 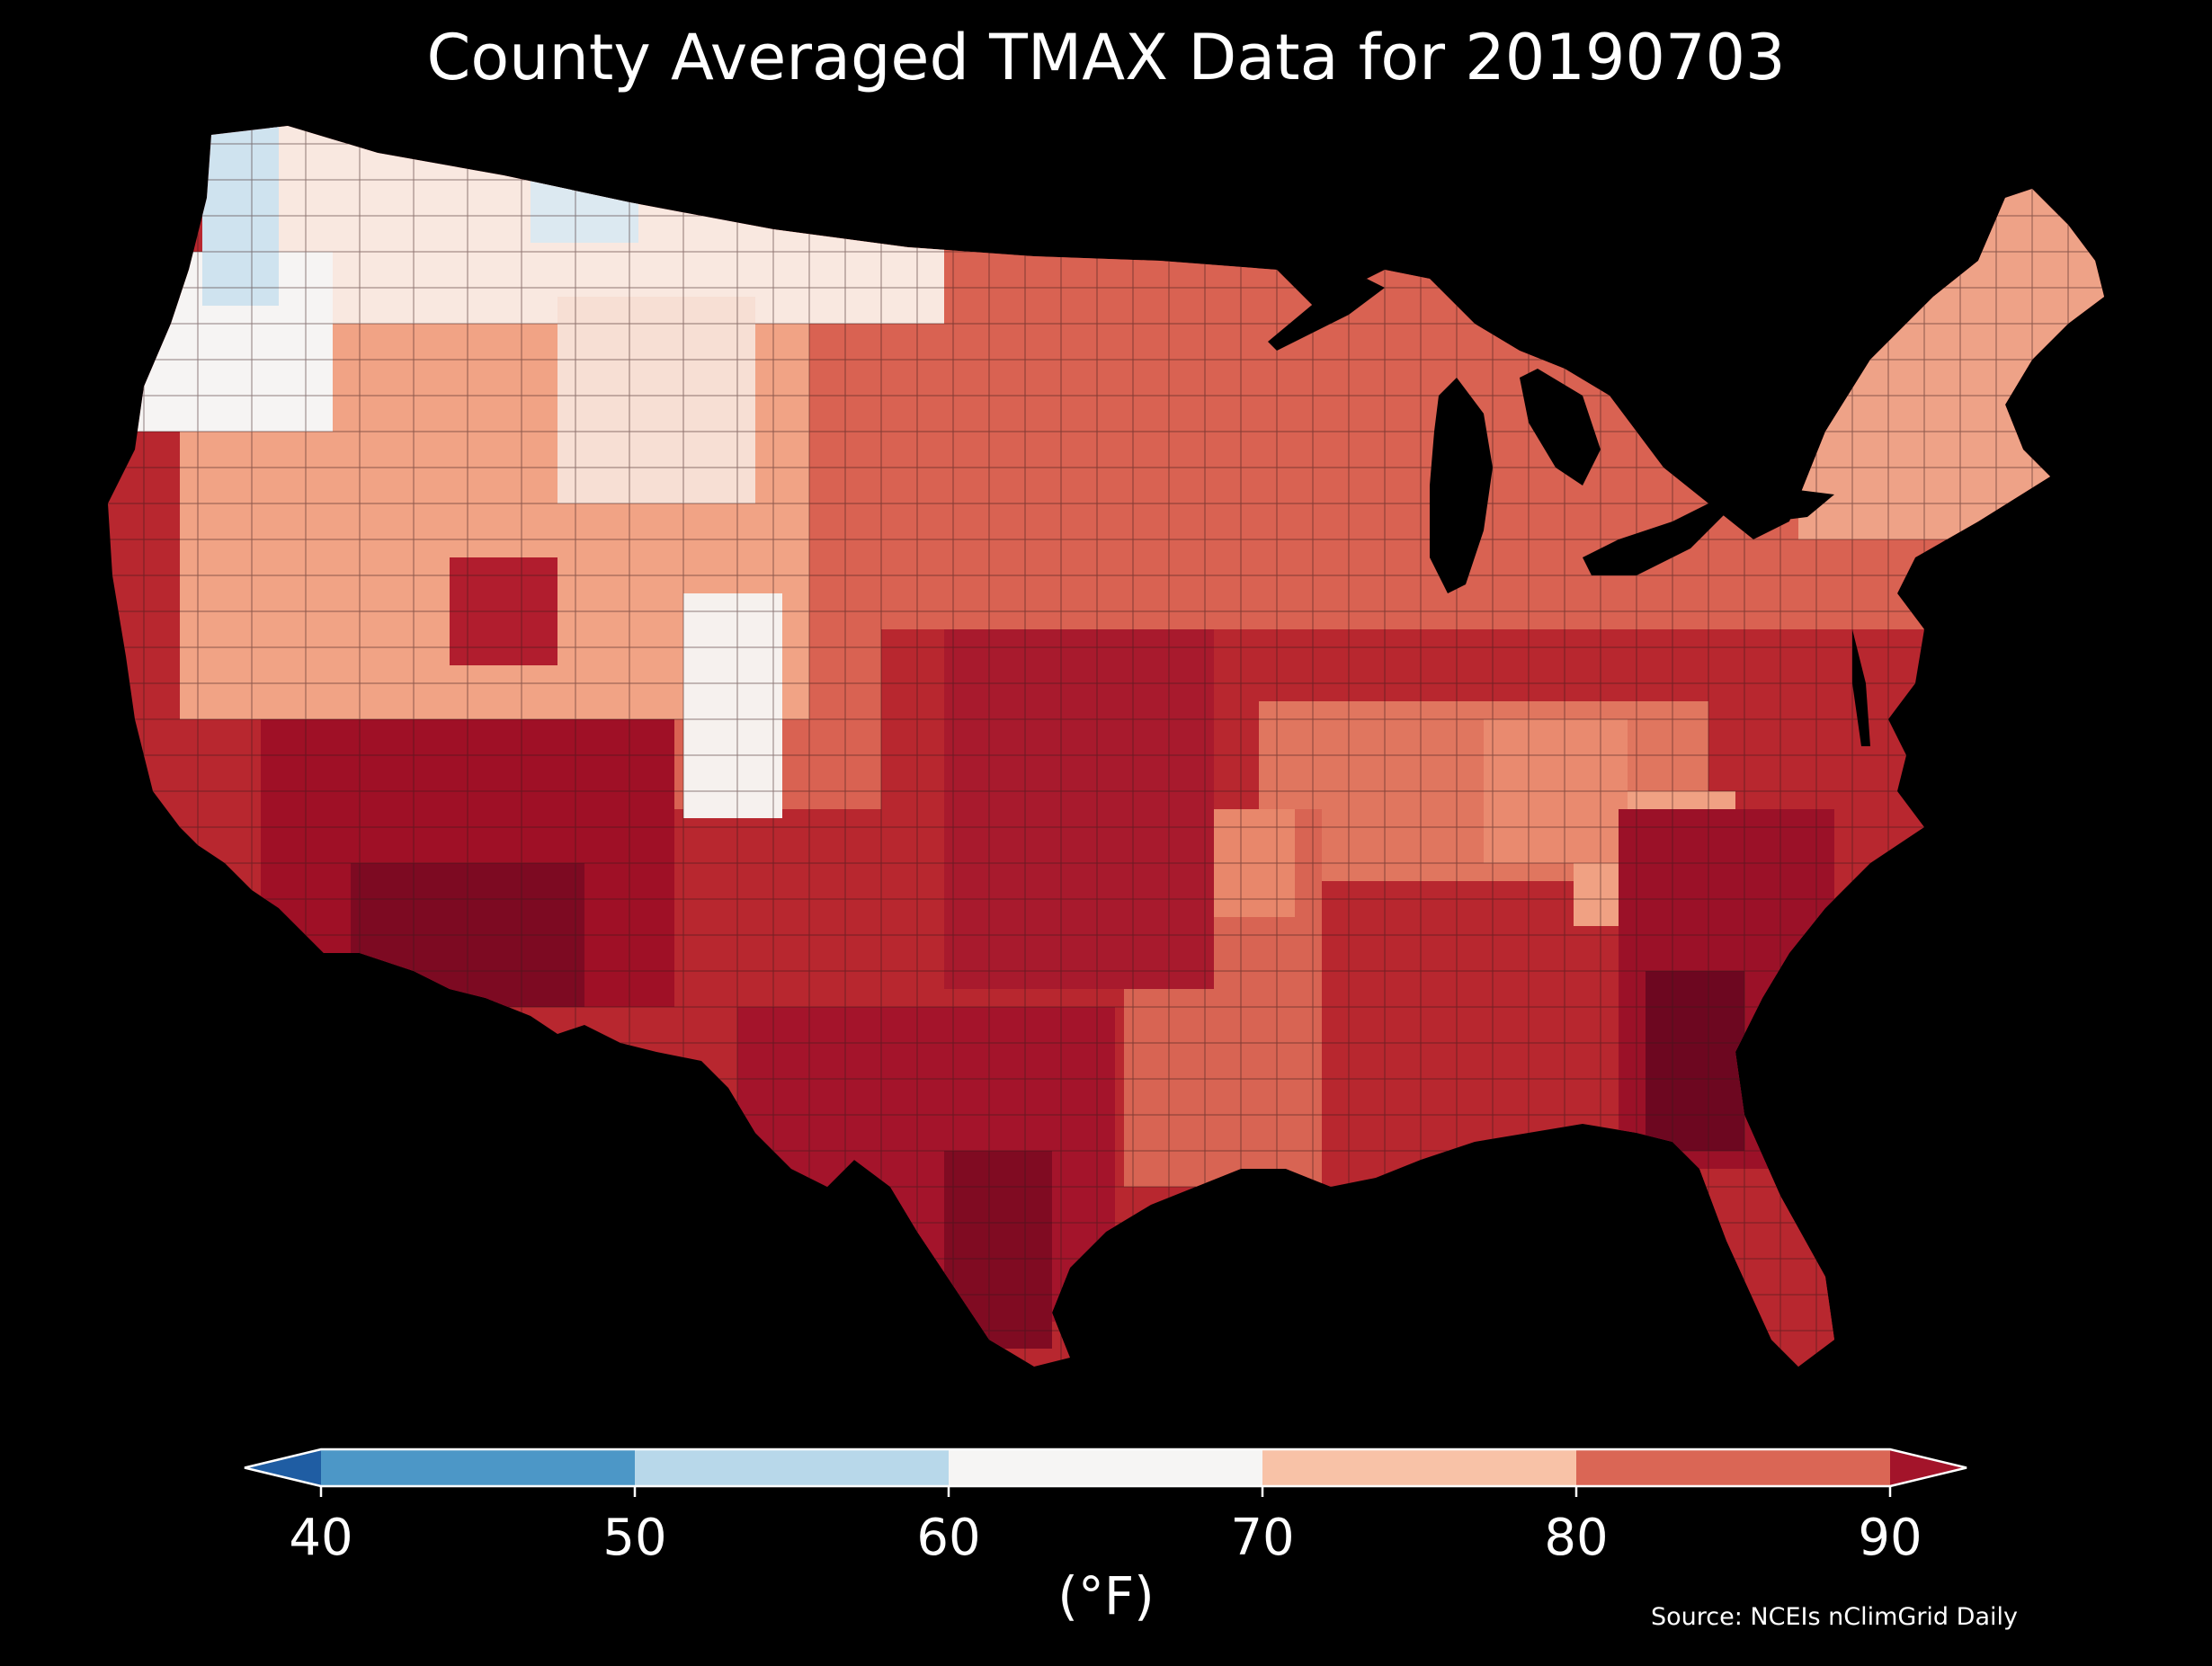 What do you see at coordinates (1861, 687) in the screenshot?
I see `chesapeake-bay` at bounding box center [1861, 687].